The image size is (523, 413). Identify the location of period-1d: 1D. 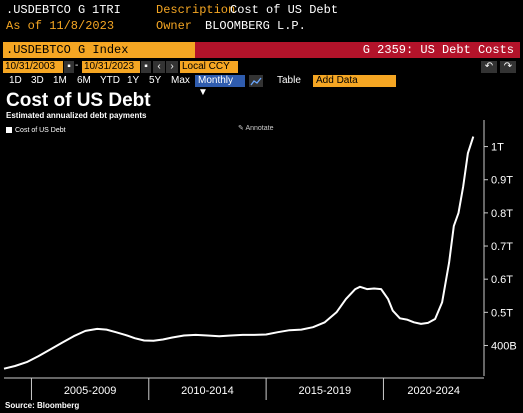
(15, 80).